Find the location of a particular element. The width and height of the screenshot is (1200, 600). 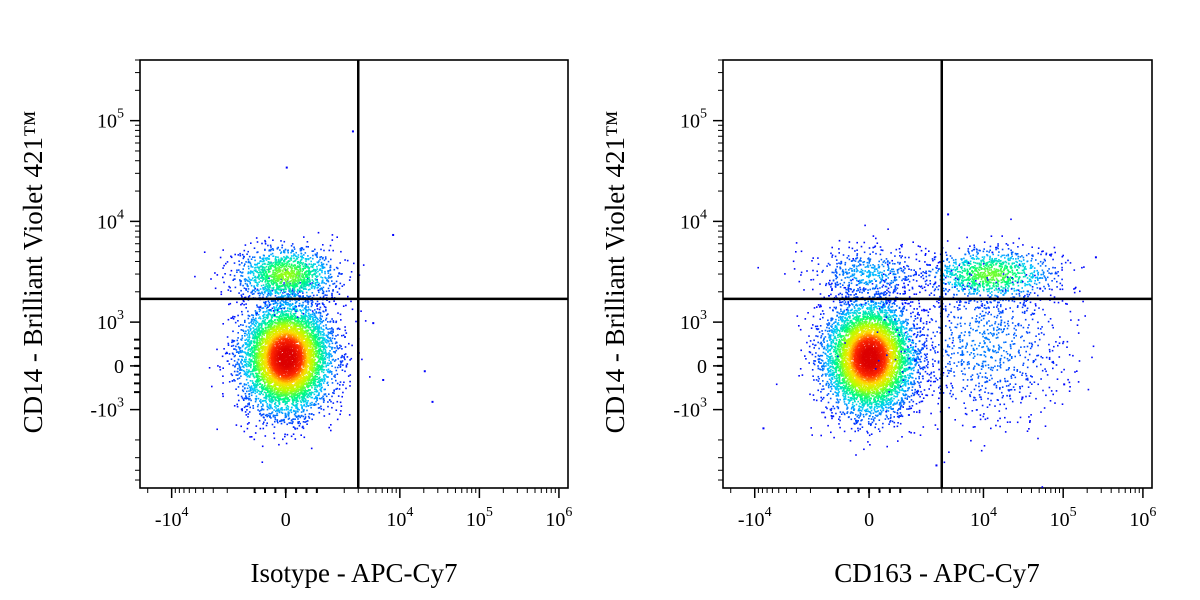

x-axis-title: Isotype - APC-Cy7 is located at coordinates (353, 573).